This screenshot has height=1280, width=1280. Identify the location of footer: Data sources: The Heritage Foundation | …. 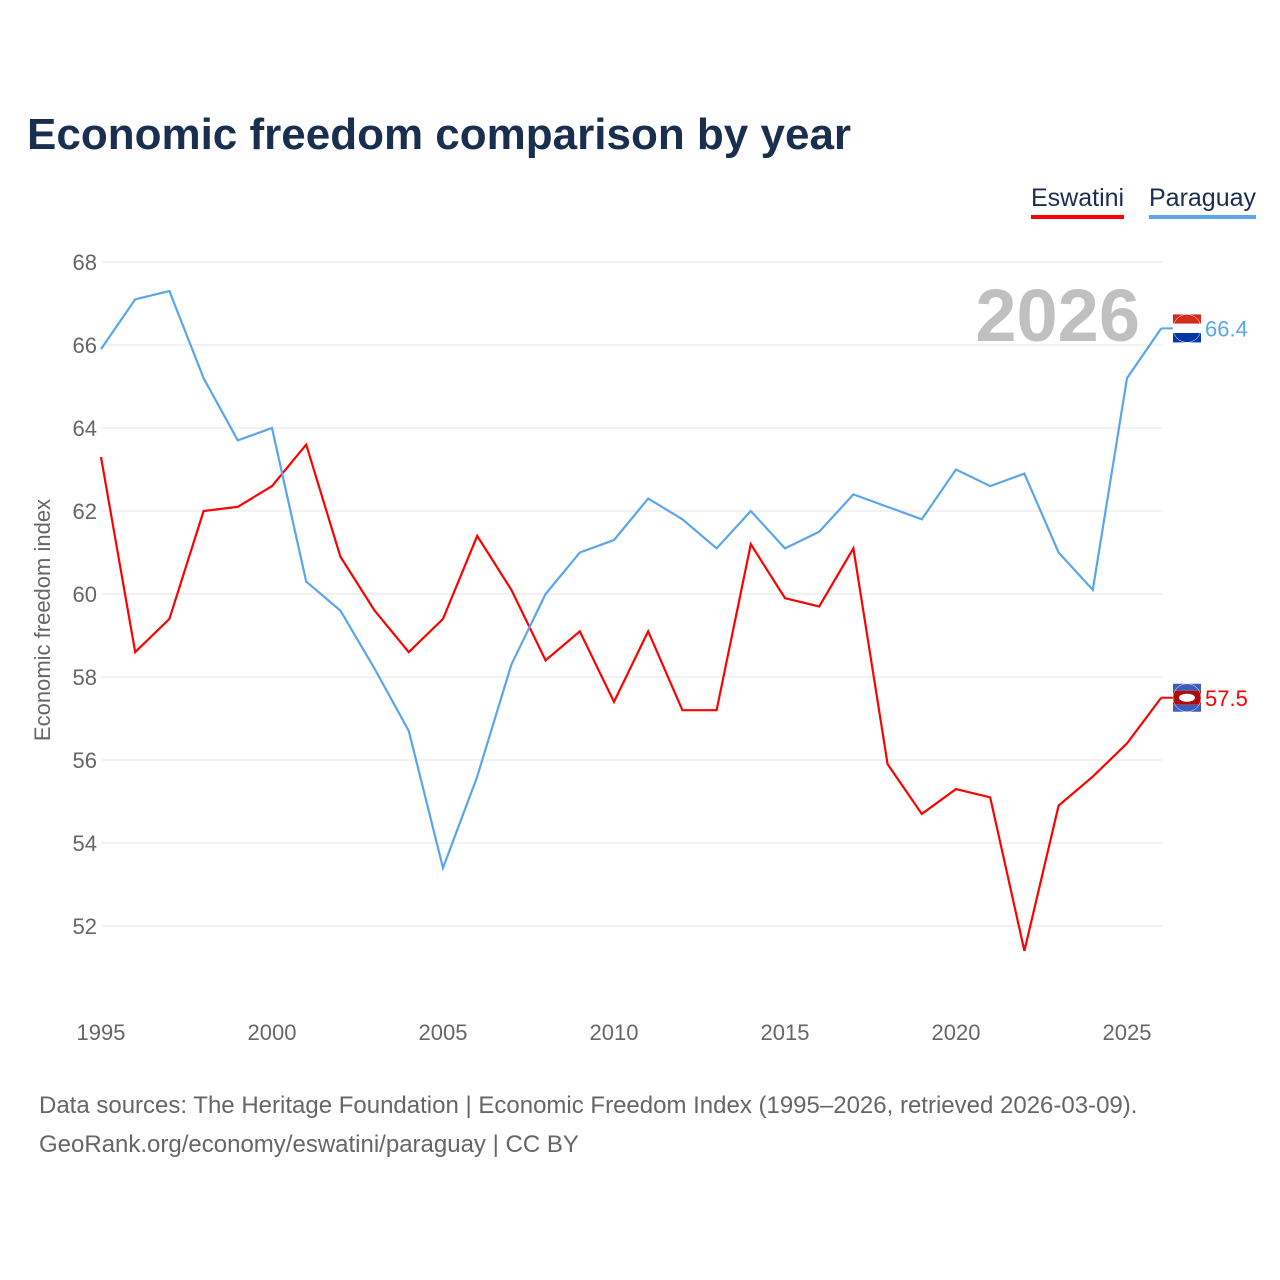
(588, 1125).